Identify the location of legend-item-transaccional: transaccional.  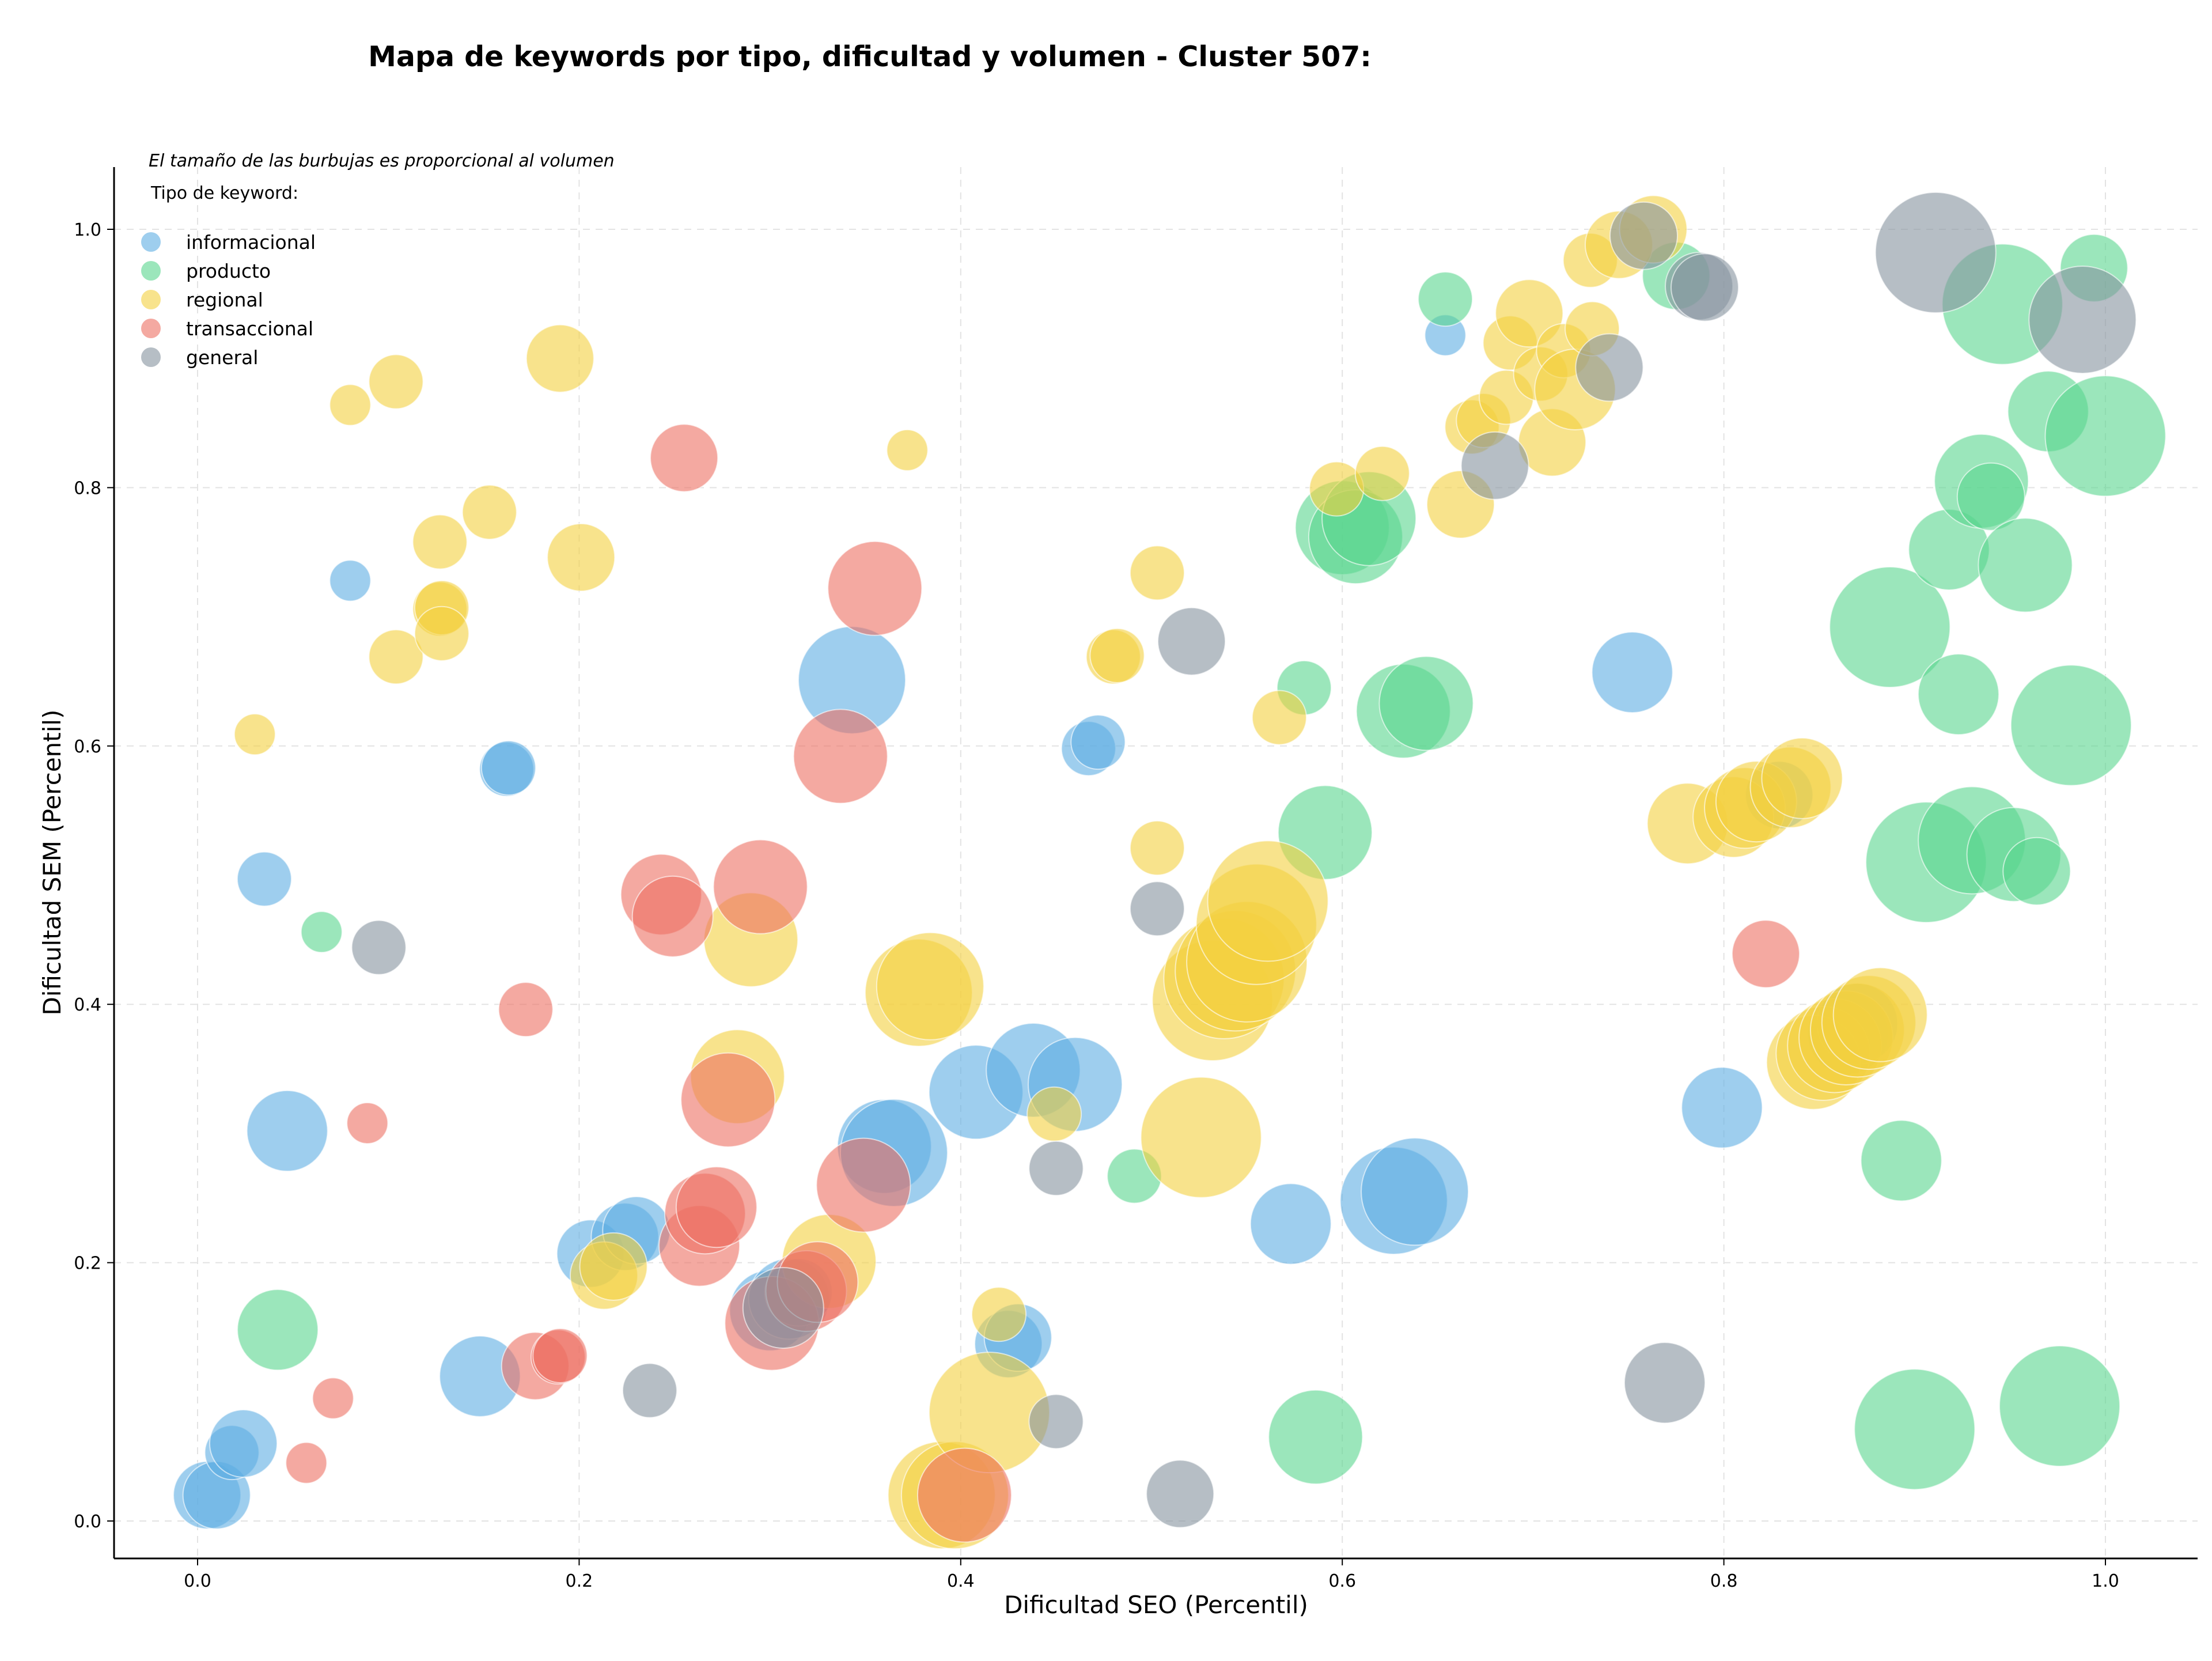
(227, 328).